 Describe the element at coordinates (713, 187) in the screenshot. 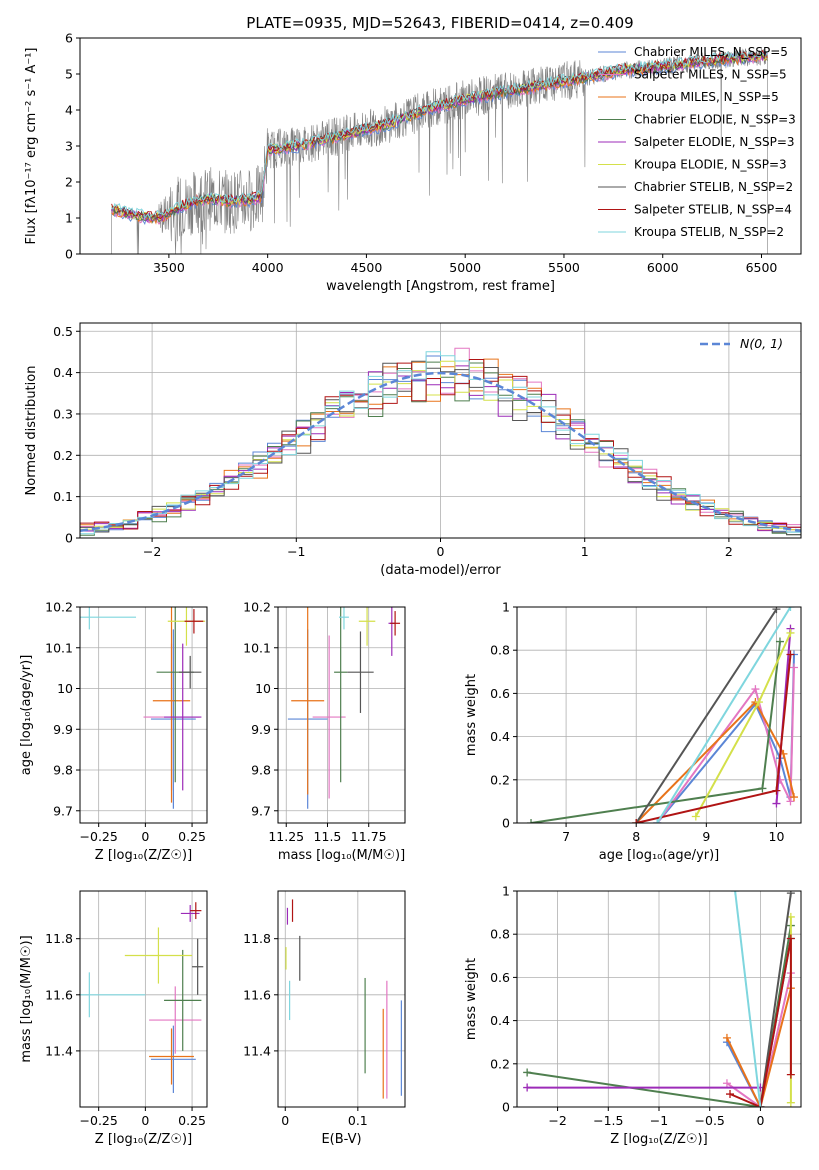

I see `legend-label: Chabrier STELIB, N_SSP=2` at that location.